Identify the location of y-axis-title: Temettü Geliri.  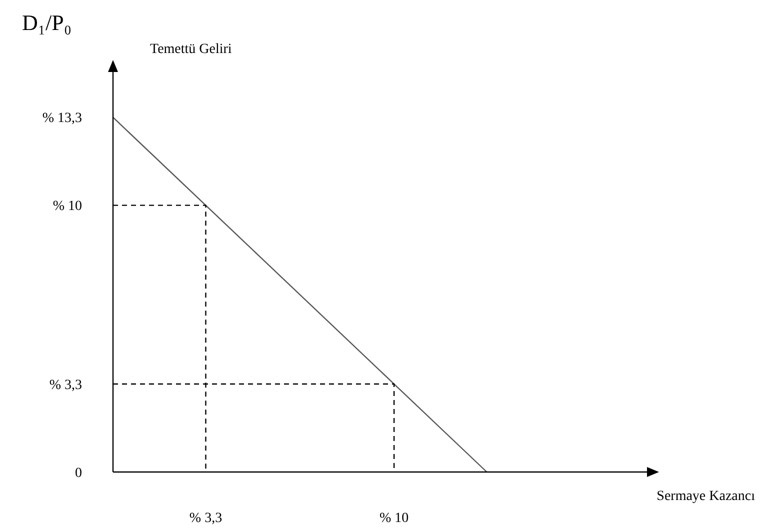
(191, 49).